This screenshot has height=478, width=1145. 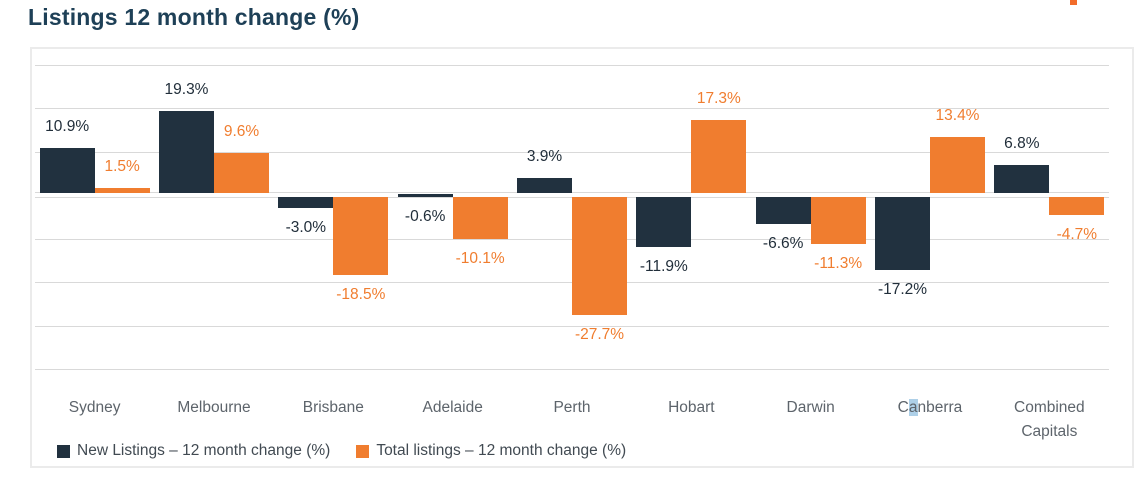 I want to click on category-label-canberra: Canberra, so click(x=930, y=407).